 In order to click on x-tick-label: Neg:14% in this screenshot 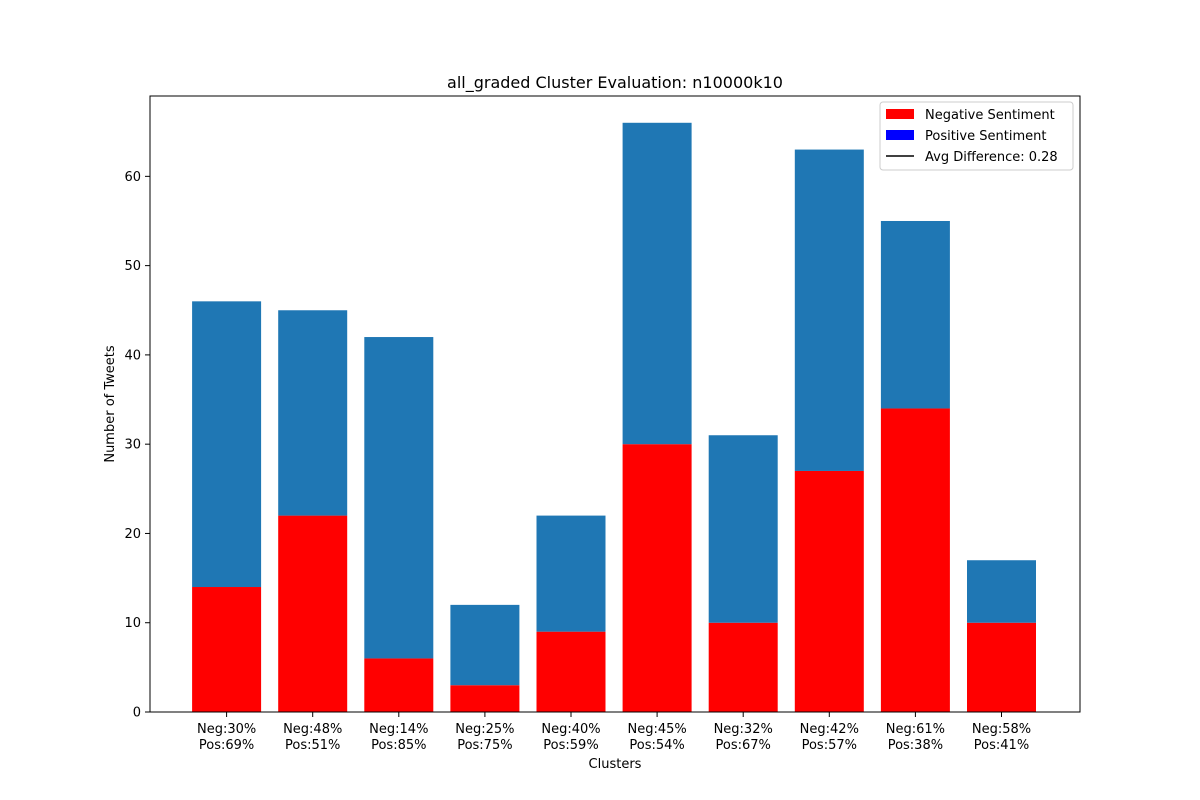, I will do `click(398, 729)`.